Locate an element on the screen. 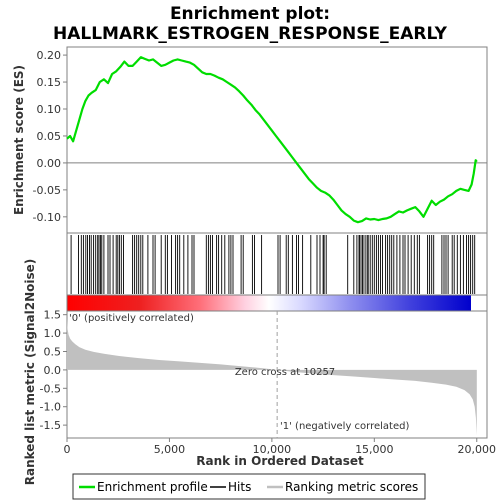 The image size is (500, 500). legend-label-metric: Ranking metric scores is located at coordinates (351, 487).